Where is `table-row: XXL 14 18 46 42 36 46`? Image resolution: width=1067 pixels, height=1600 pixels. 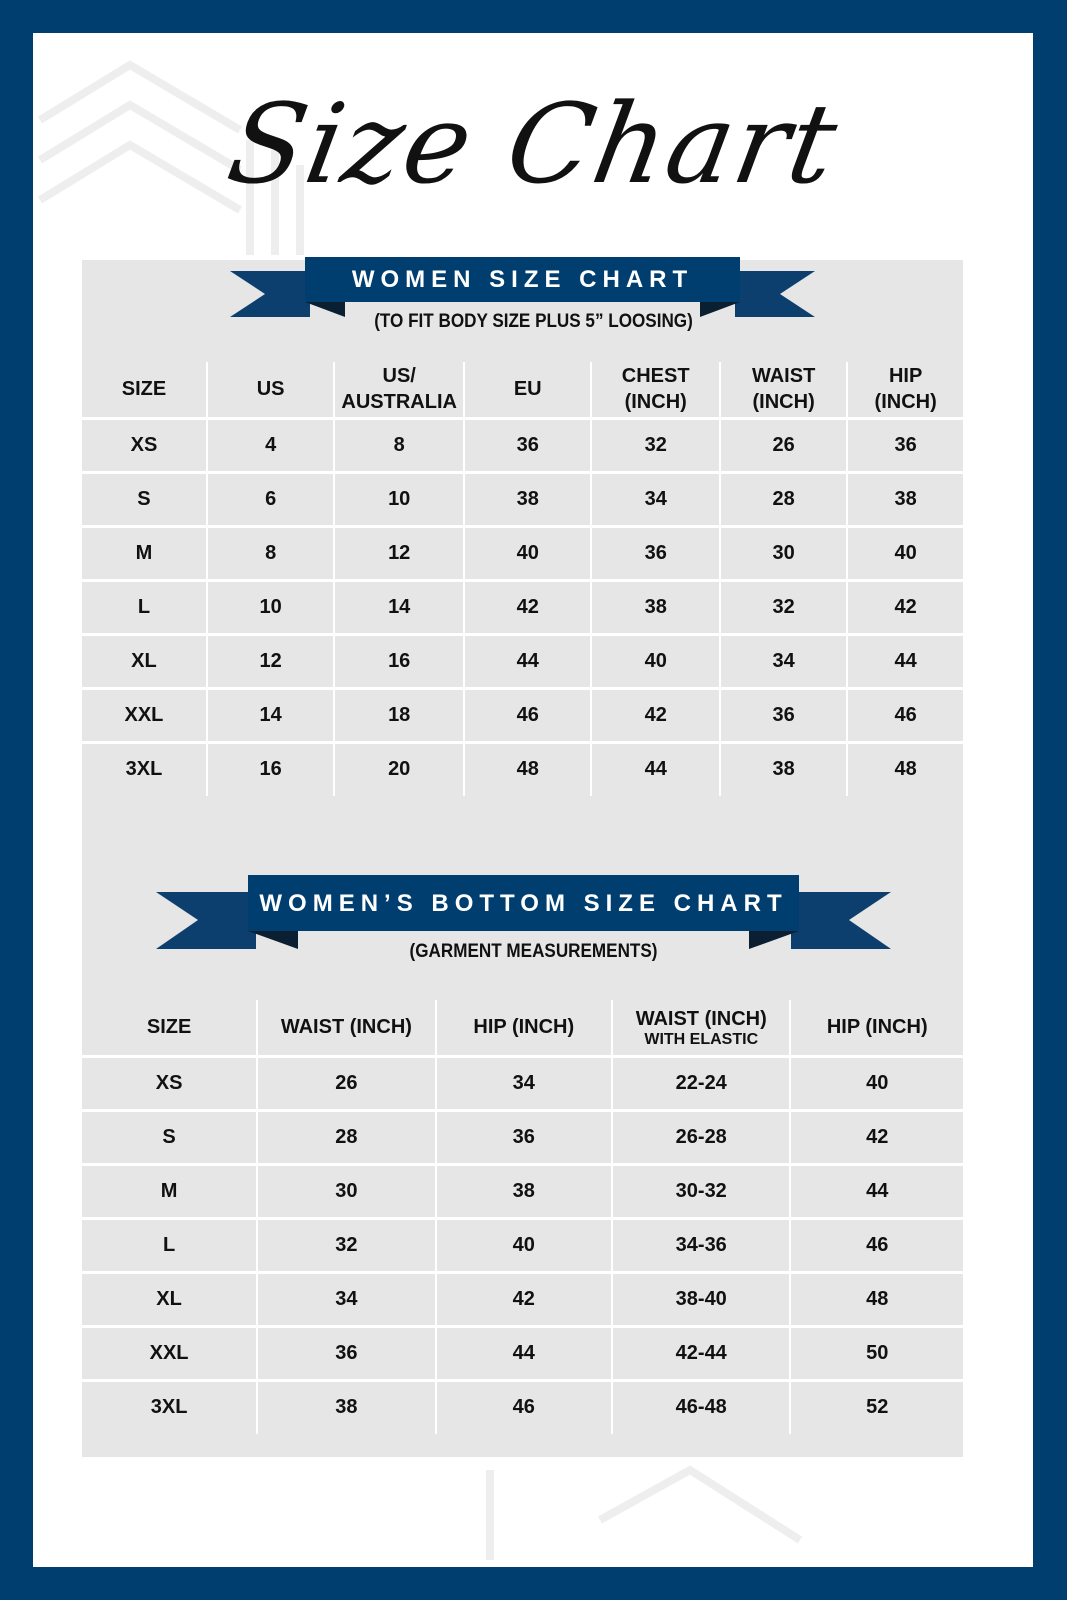 table-row: XXL 14 18 46 42 36 46 is located at coordinates (522, 714).